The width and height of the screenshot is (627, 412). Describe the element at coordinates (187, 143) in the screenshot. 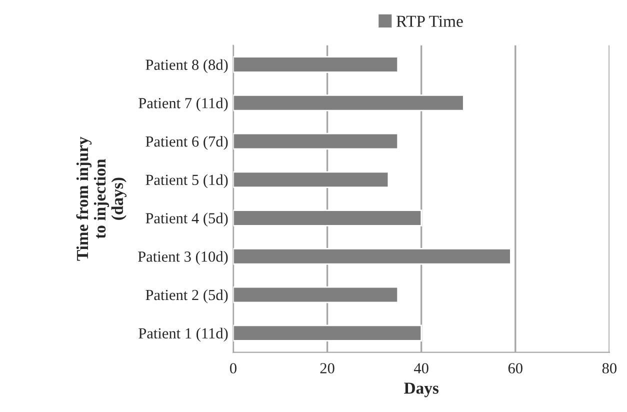

I see `y-tick-label: Patient 6 (7d)` at that location.